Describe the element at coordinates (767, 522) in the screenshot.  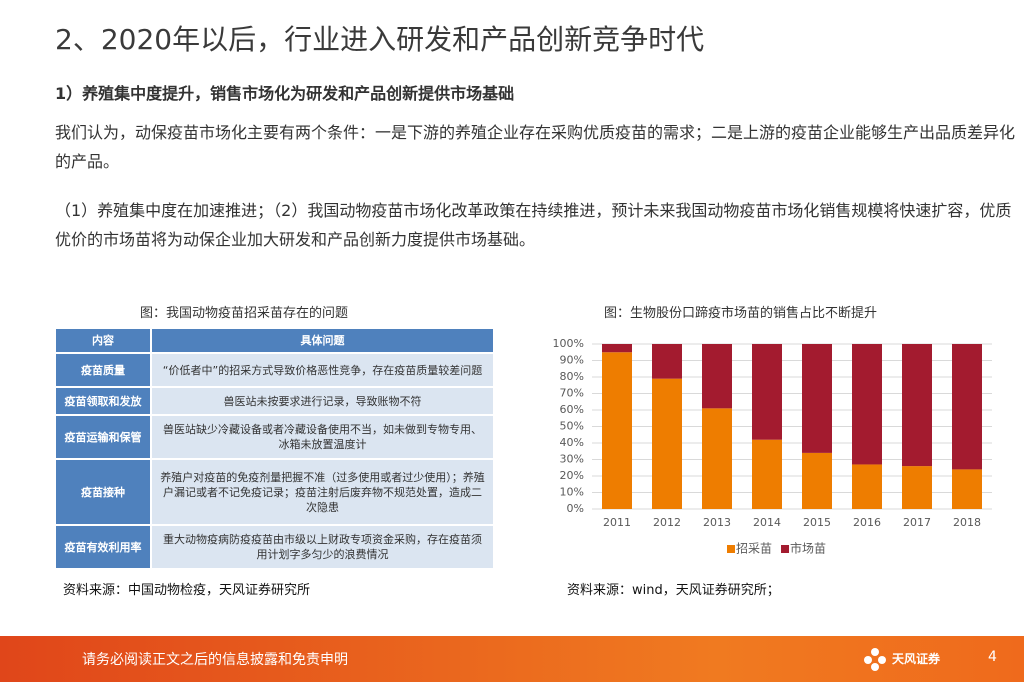
I see `x-tick-label: 2014` at that location.